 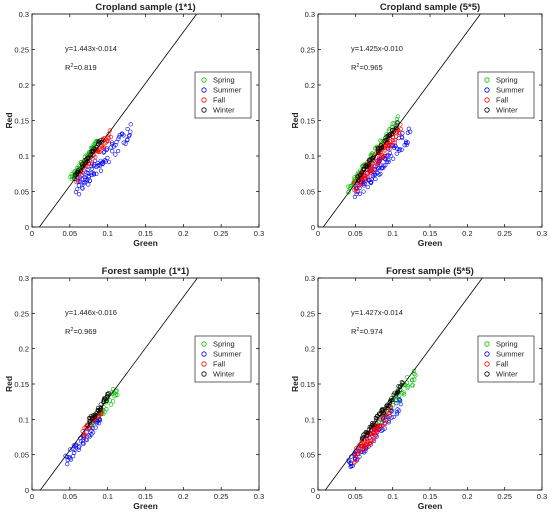 I want to click on r-squared: R2=0.969, so click(x=81, y=331).